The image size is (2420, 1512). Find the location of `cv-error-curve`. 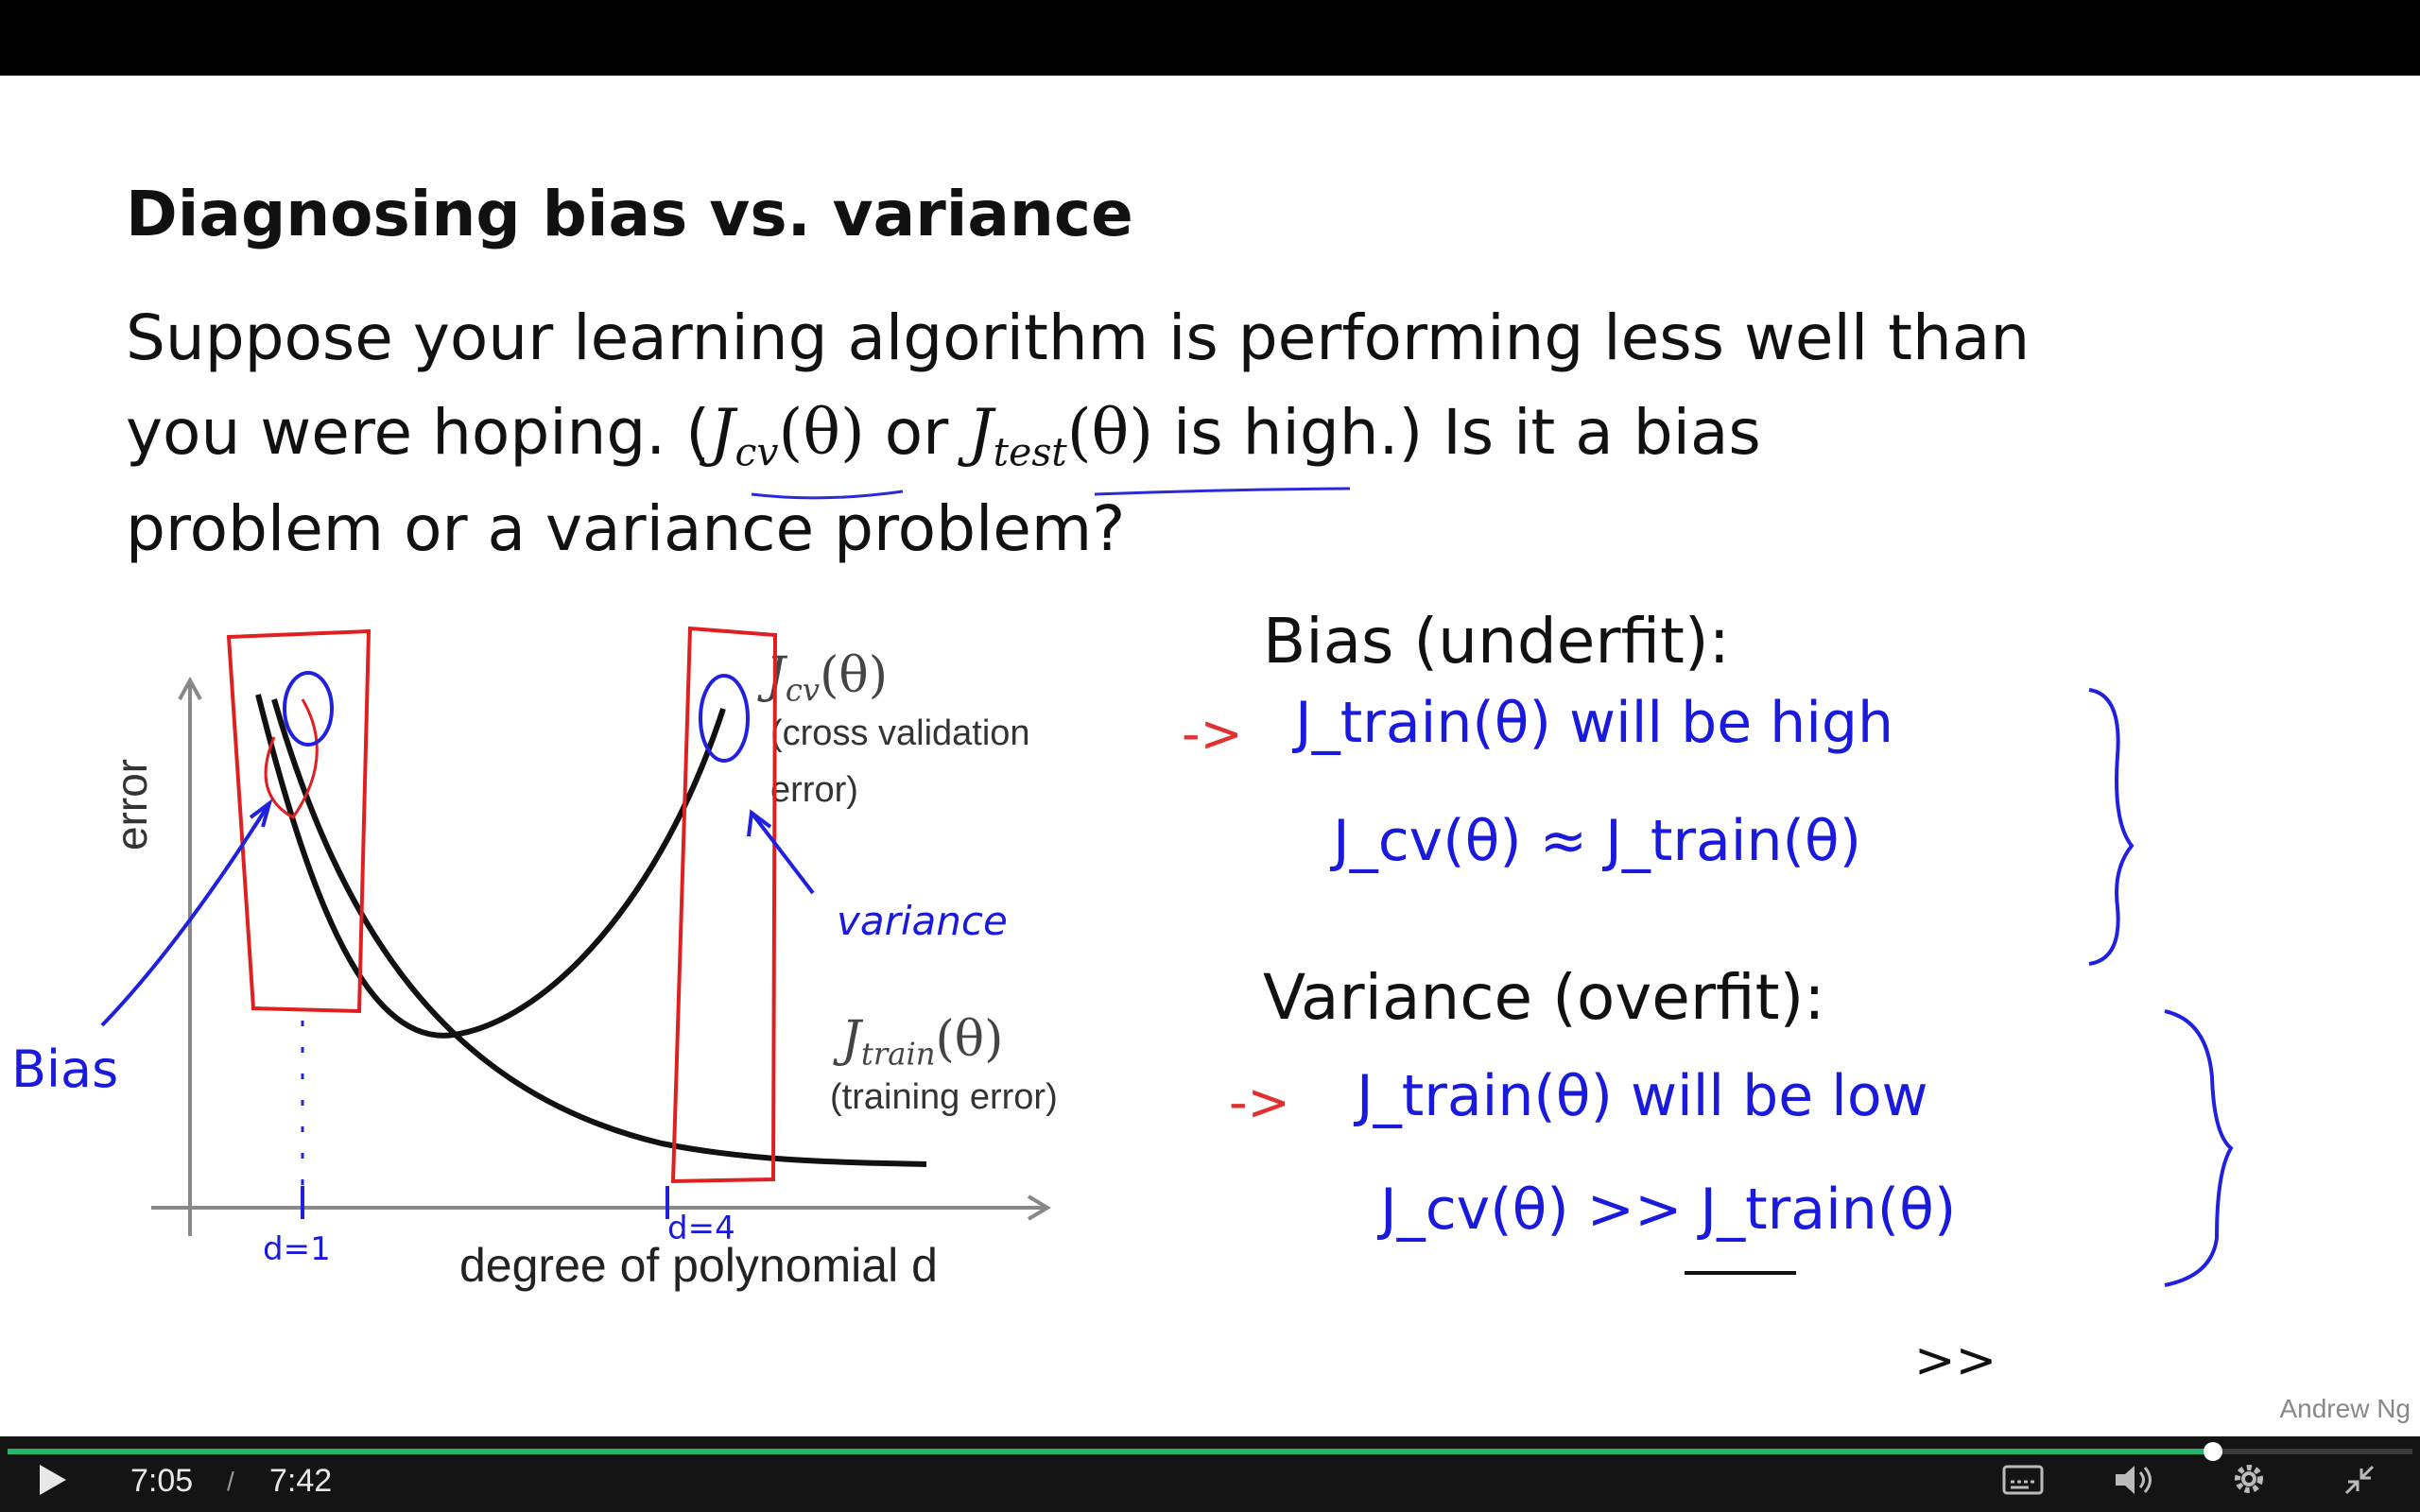

cv-error-curve is located at coordinates (490, 866).